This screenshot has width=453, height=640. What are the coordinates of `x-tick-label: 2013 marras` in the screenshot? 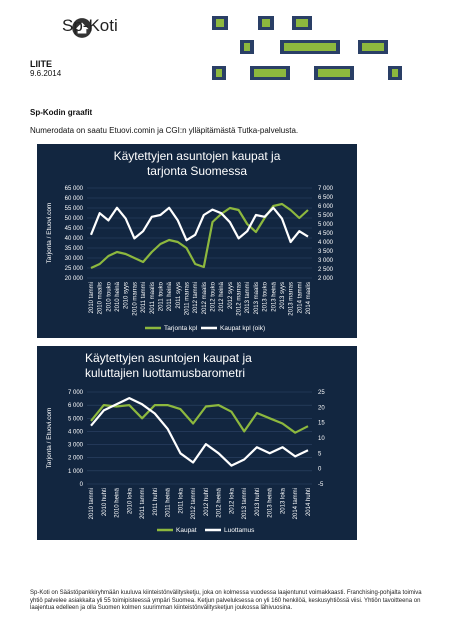 It's located at (292, 299).